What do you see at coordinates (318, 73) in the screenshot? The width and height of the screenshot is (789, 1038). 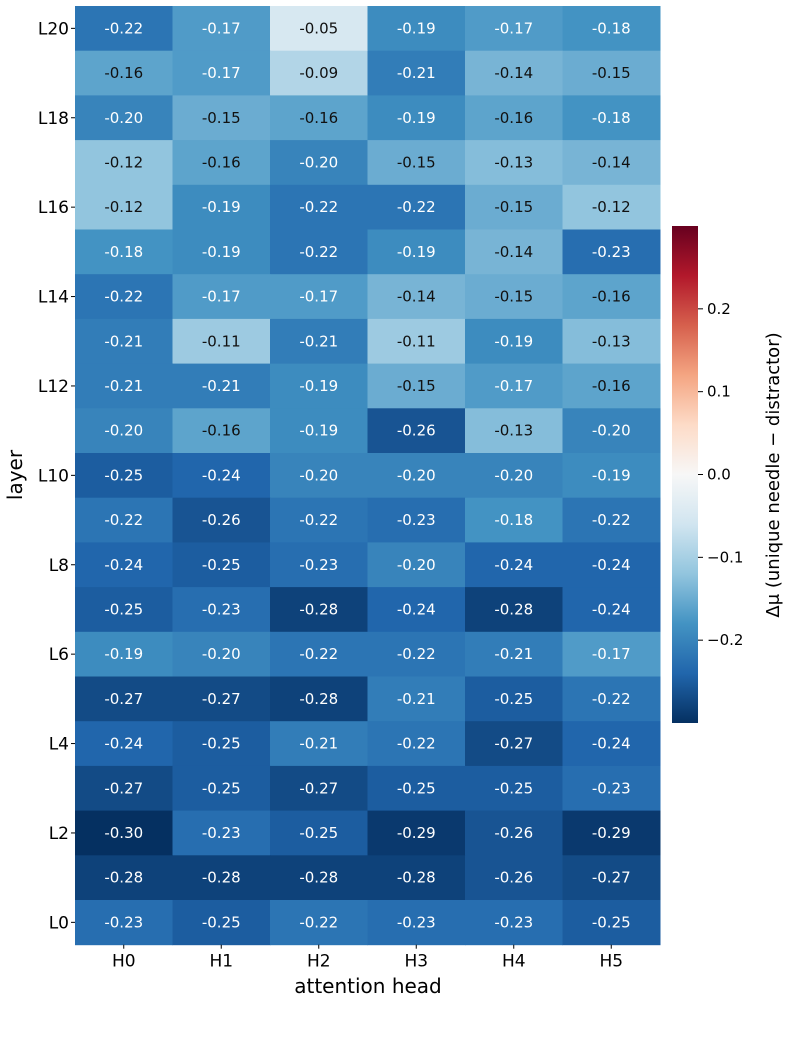 I see `cell-value-label: -0.09` at bounding box center [318, 73].